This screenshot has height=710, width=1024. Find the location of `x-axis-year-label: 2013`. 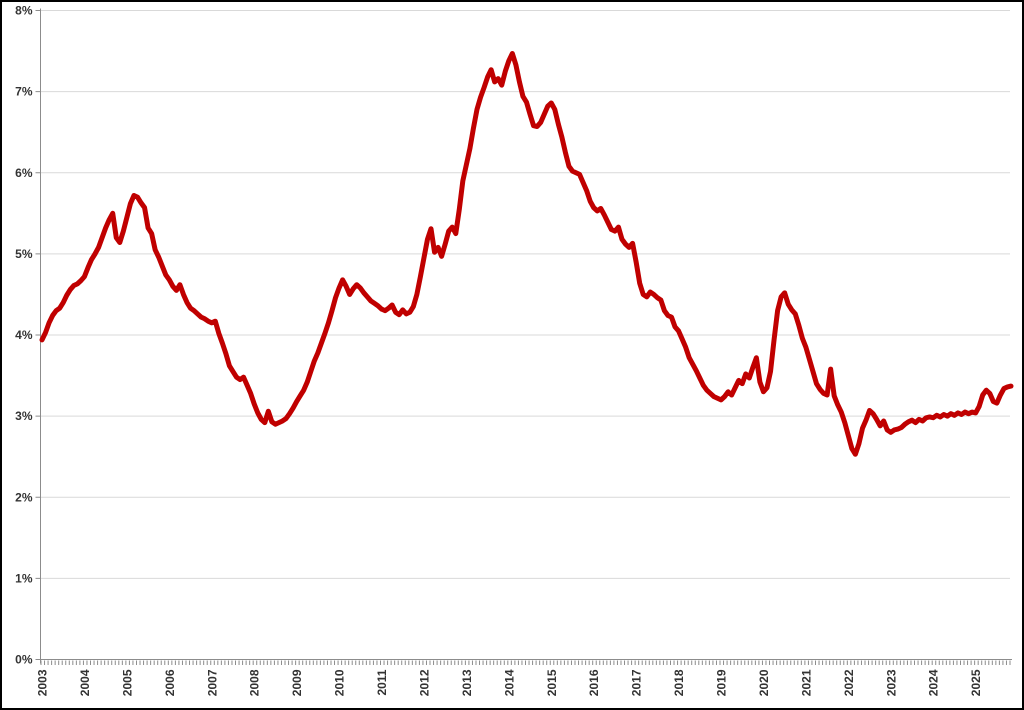

x-axis-year-label: 2013 is located at coordinates (467, 682).